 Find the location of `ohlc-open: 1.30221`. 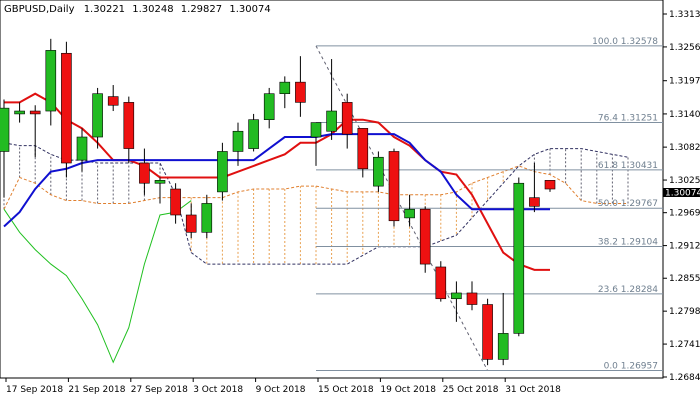

ohlc-open: 1.30221 is located at coordinates (104, 9).